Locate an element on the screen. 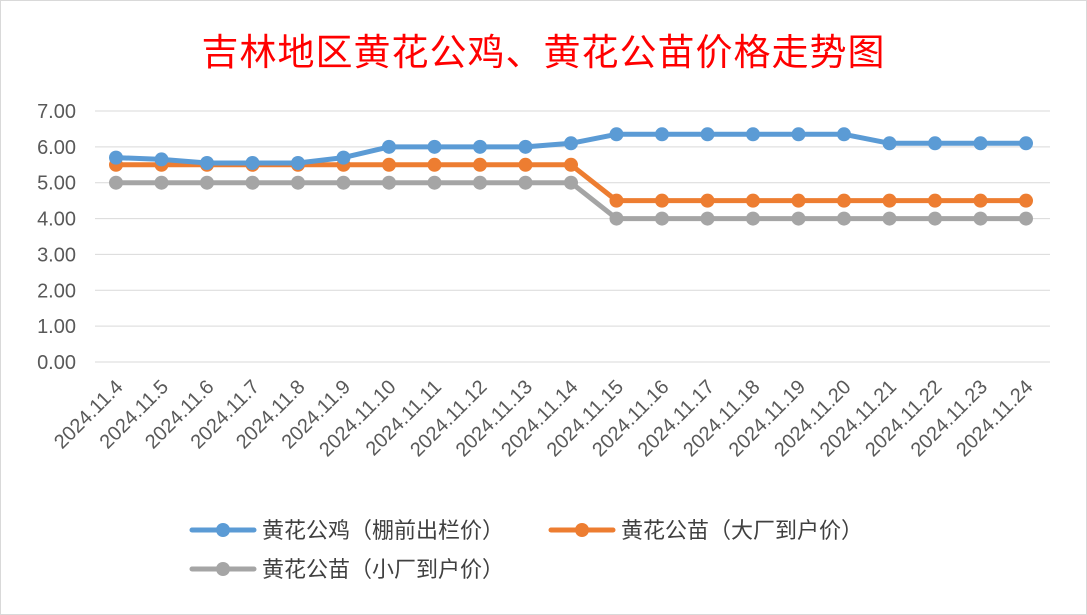 The height and width of the screenshot is (615, 1087). y-tick-label: 6.00 is located at coordinates (56, 148).